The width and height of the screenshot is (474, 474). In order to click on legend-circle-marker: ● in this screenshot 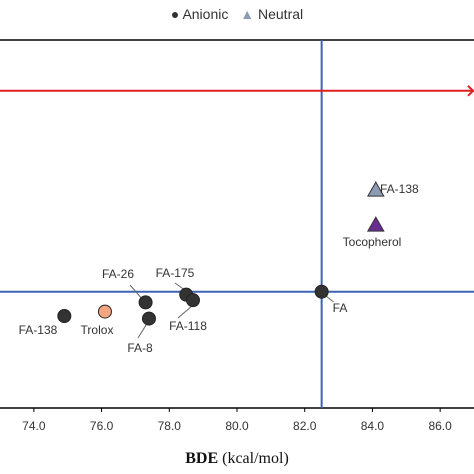, I will do `click(175, 14)`.